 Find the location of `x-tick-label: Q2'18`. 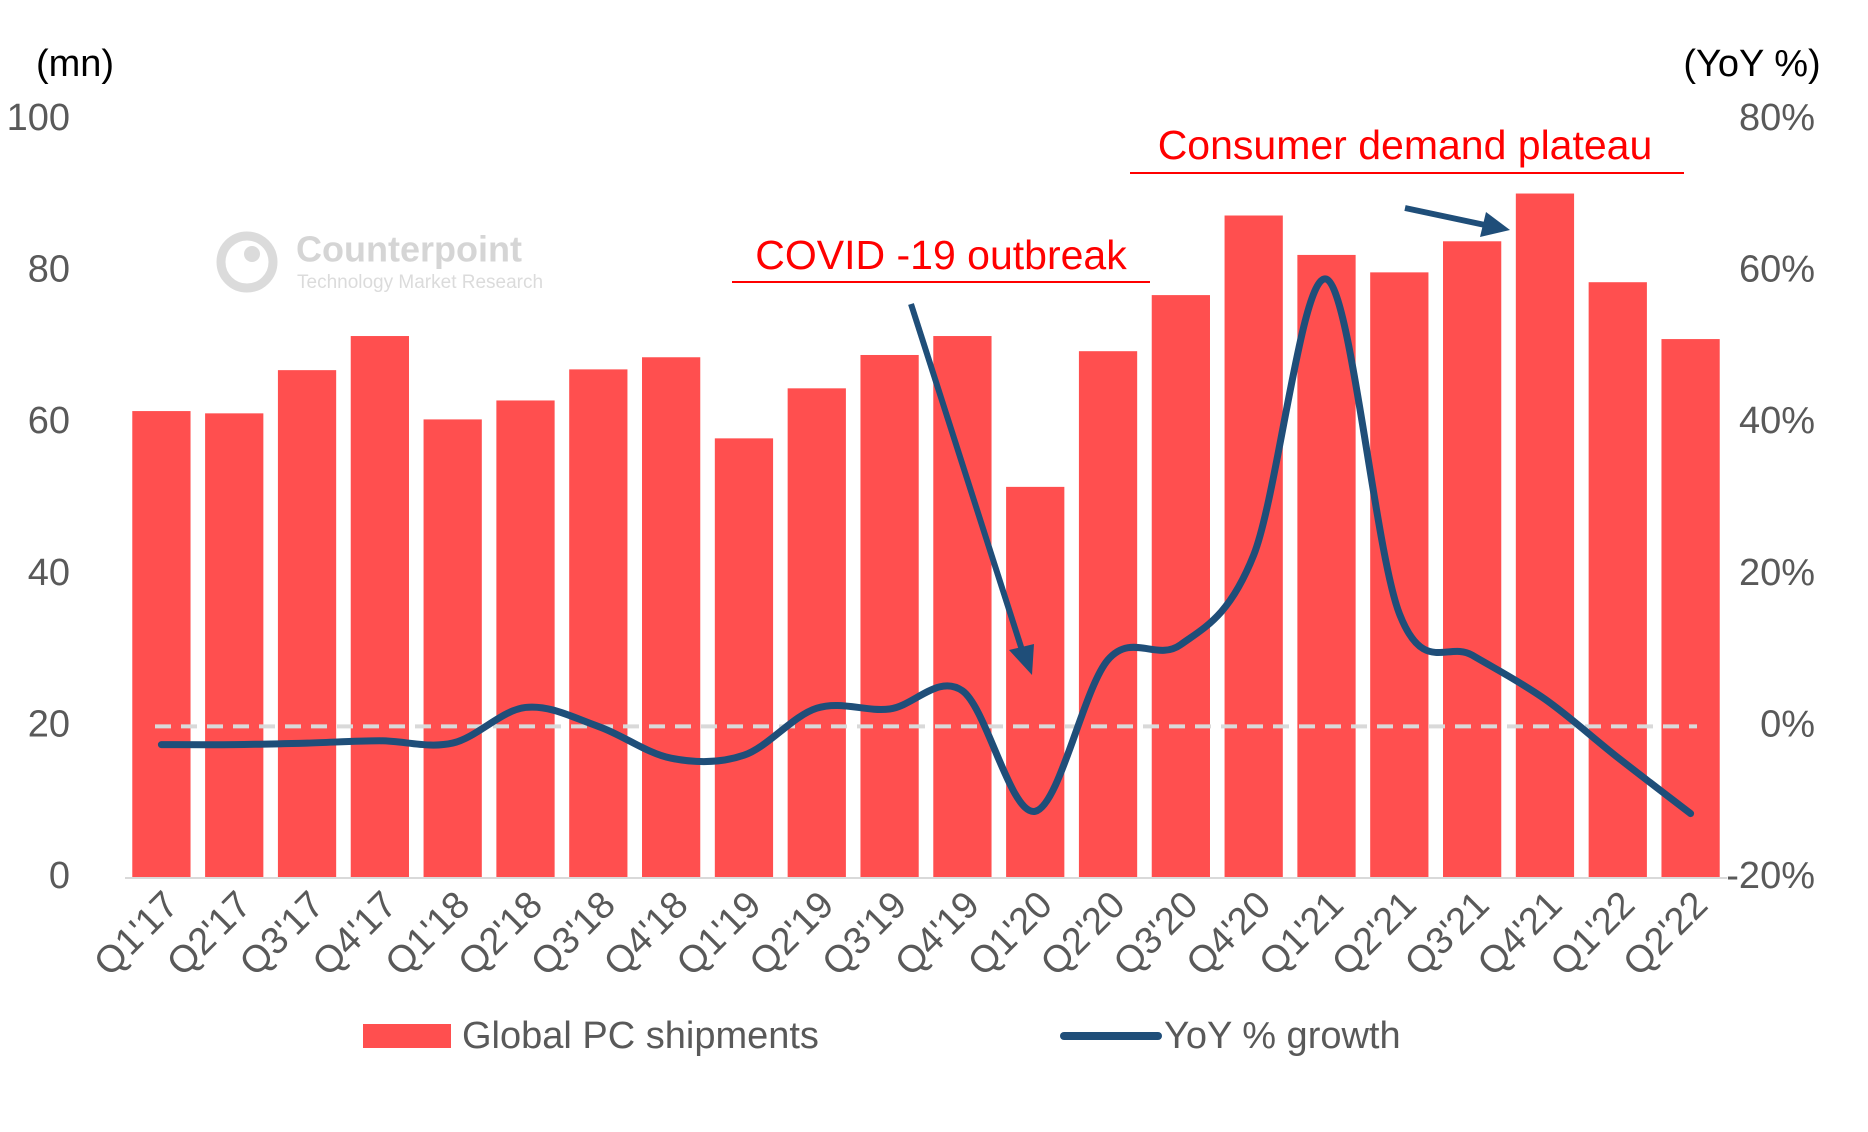

x-tick-label: Q2'18 is located at coordinates (500, 934).